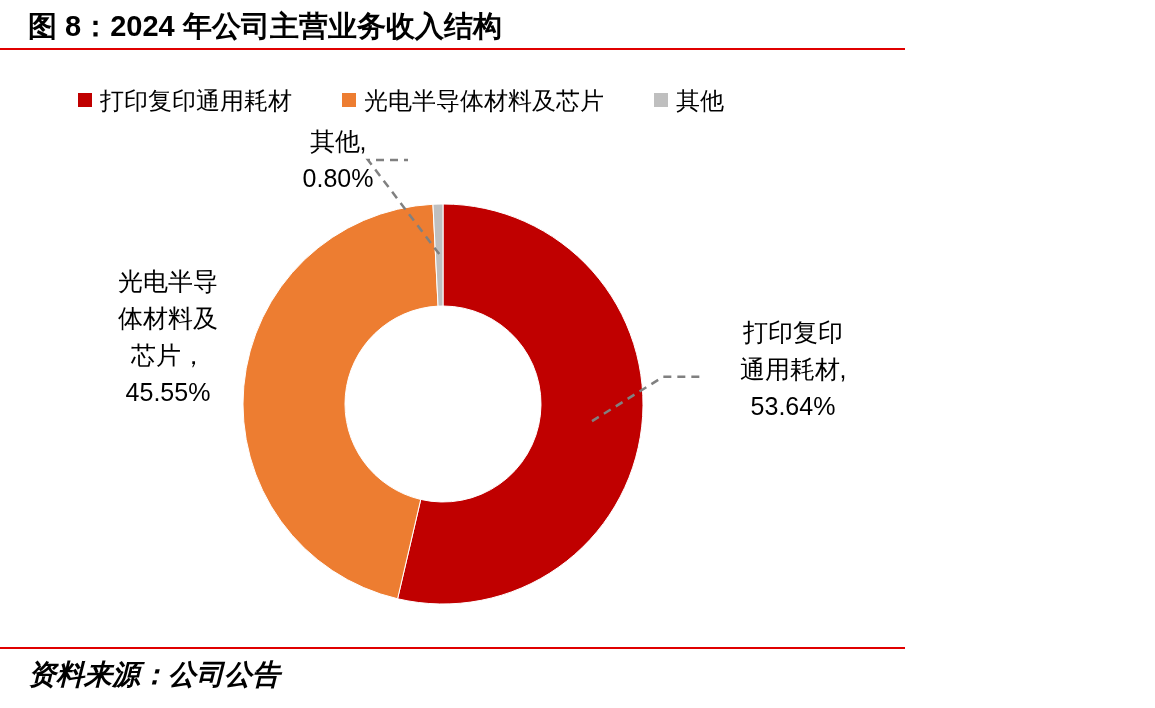  Describe the element at coordinates (155, 674) in the screenshot. I see `text: 资料来源：公司公告` at that location.